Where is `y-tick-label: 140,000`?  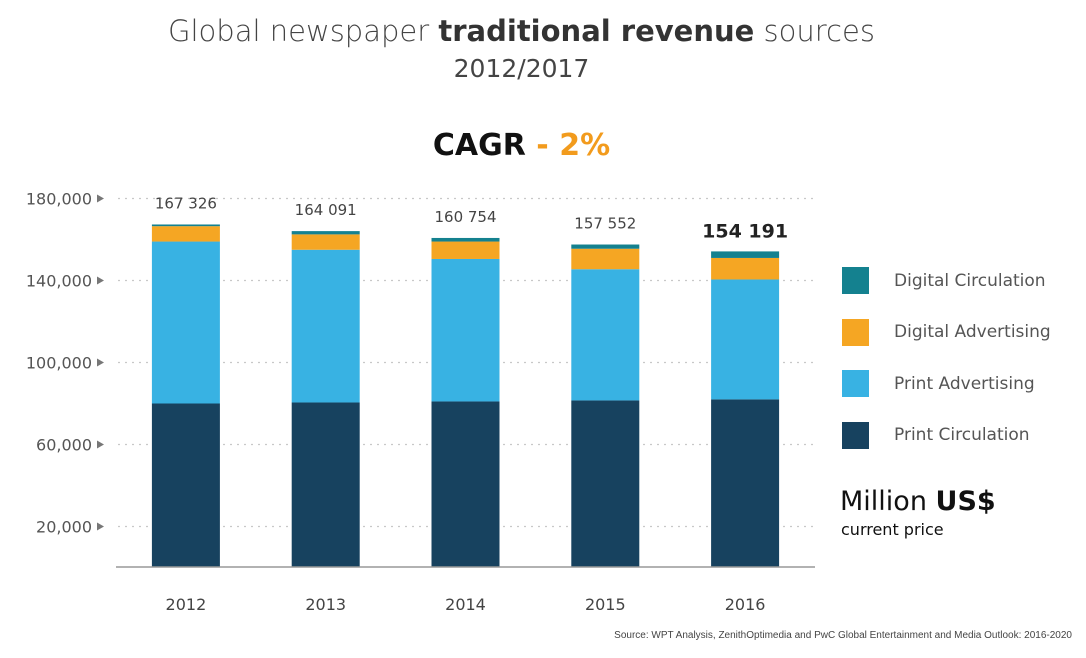
y-tick-label: 140,000 is located at coordinates (59, 281).